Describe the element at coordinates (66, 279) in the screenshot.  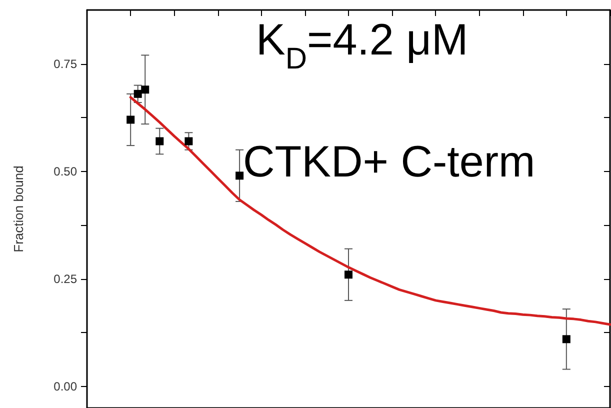
I see `y-tick-label: 0.25` at that location.